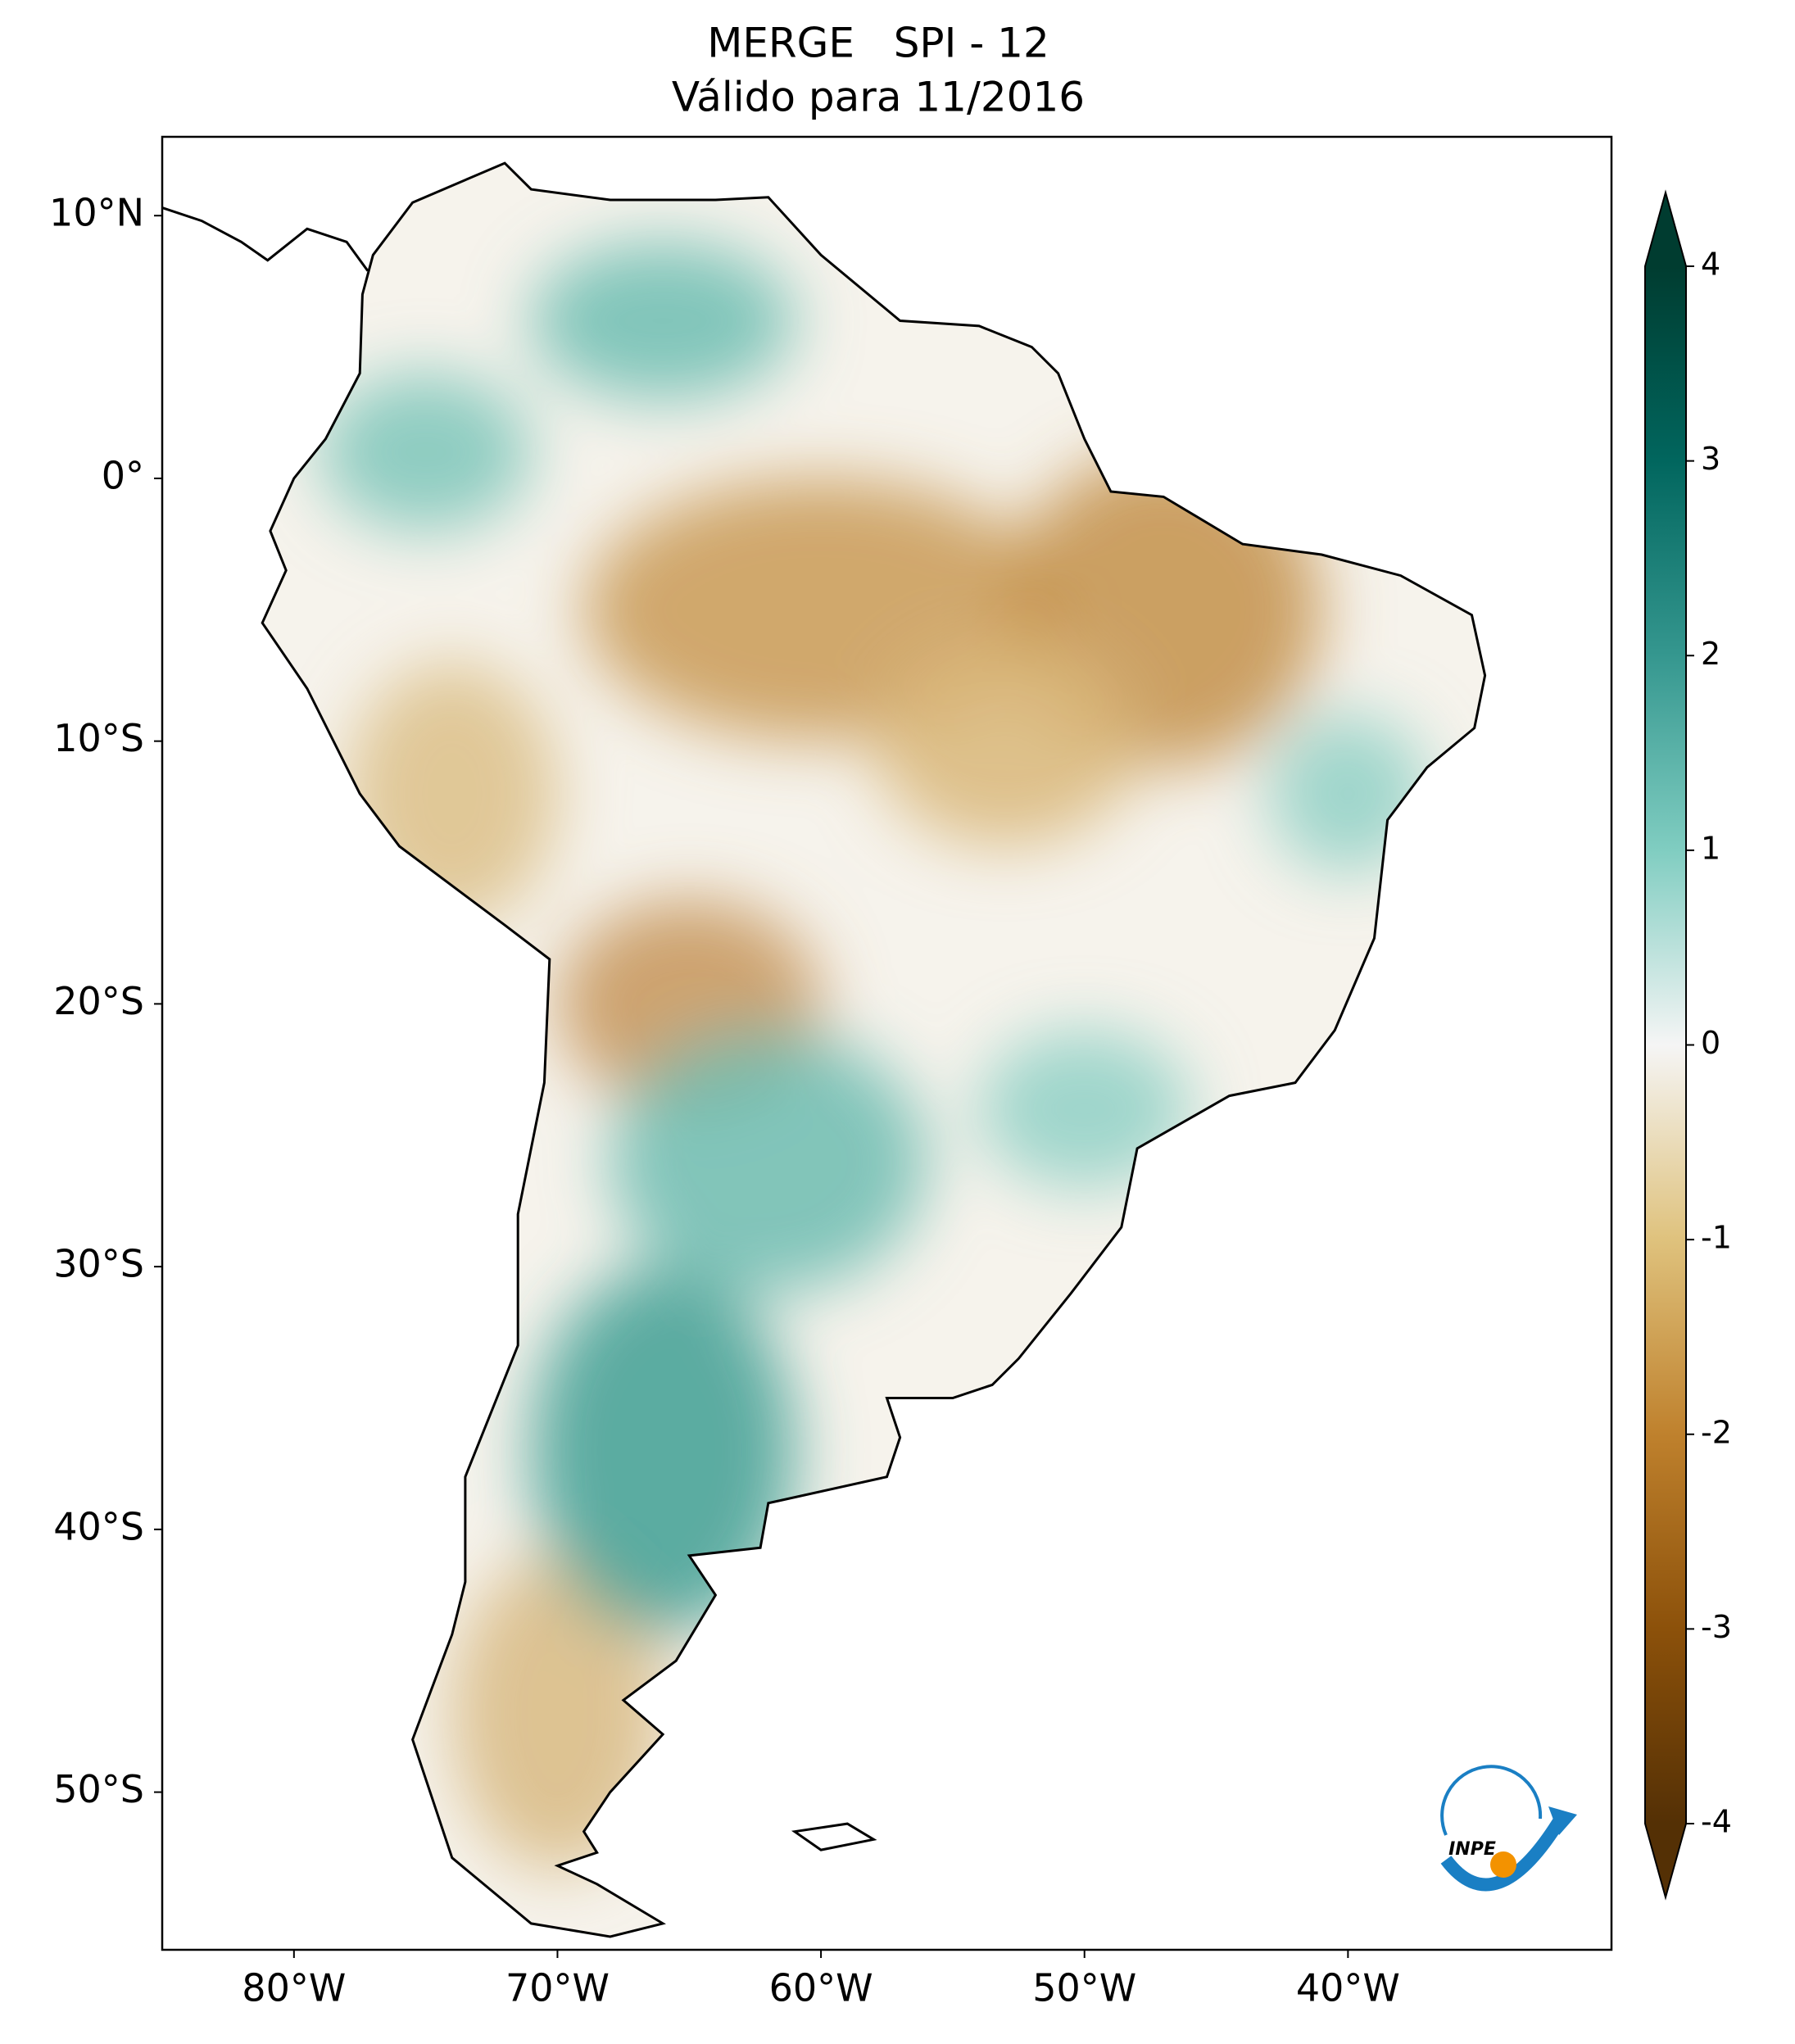 The width and height of the screenshot is (1795, 2044). What do you see at coordinates (1710, 459) in the screenshot?
I see `colorbar-tick-label: 3` at bounding box center [1710, 459].